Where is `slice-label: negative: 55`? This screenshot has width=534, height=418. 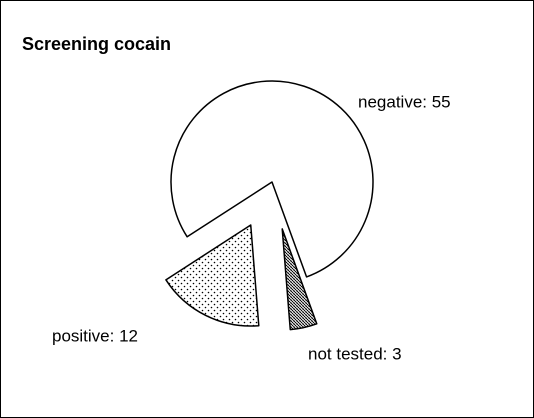
slice-label: negative: 55 is located at coordinates (404, 101).